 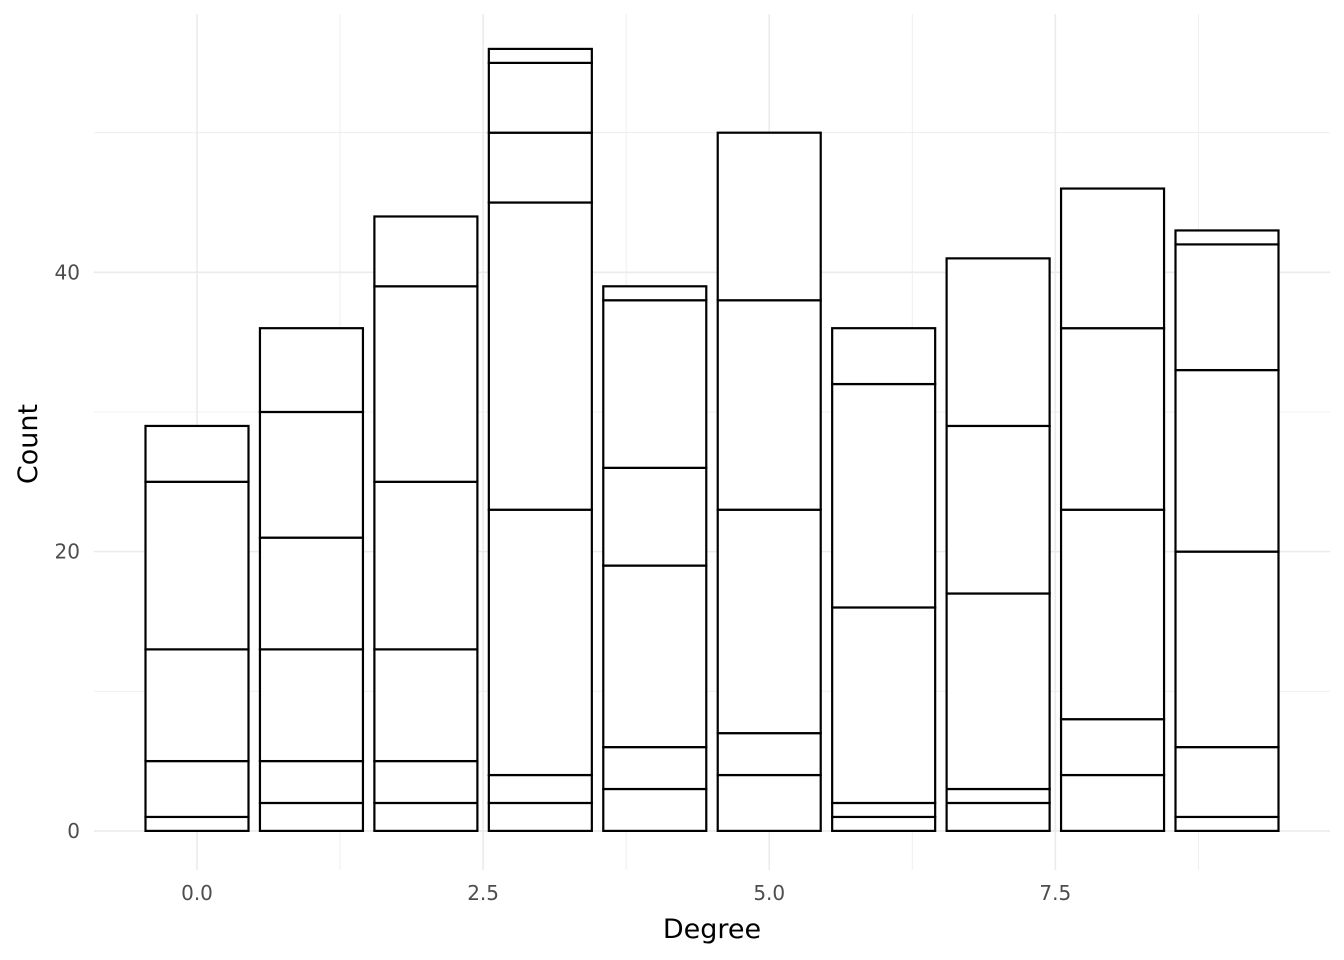 I want to click on x-tick-label: 2.5, so click(x=483, y=893).